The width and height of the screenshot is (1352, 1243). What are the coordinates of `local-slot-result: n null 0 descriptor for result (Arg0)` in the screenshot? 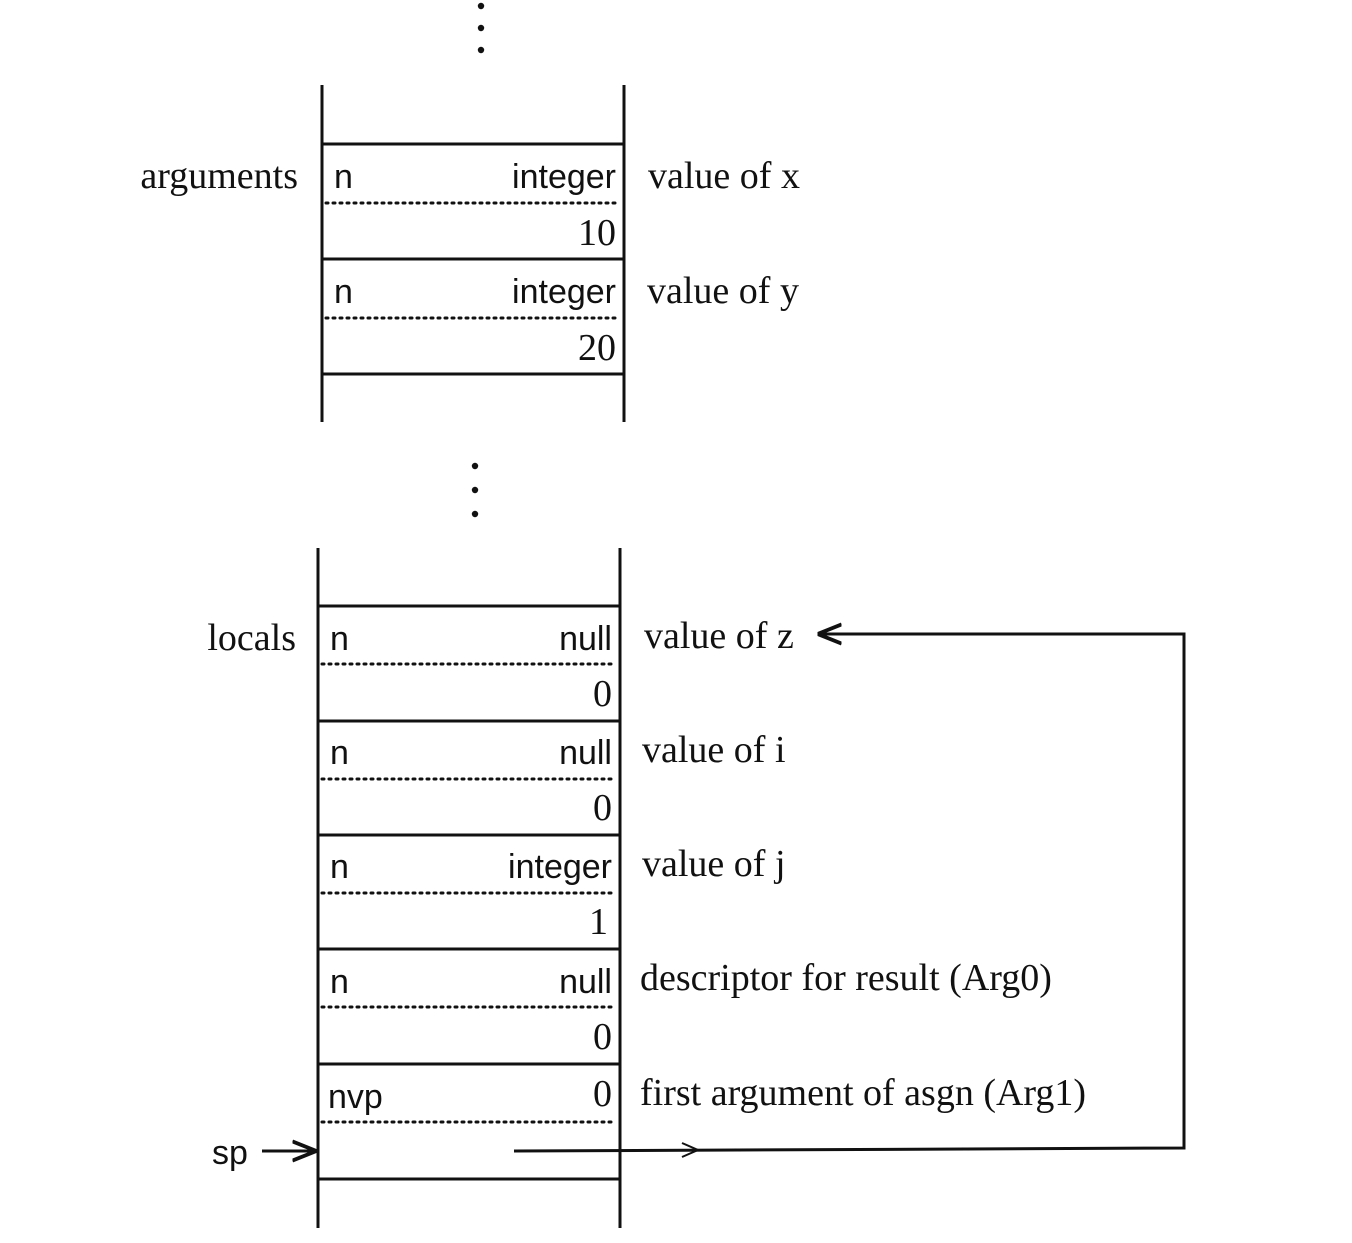 It's located at (691, 1007).